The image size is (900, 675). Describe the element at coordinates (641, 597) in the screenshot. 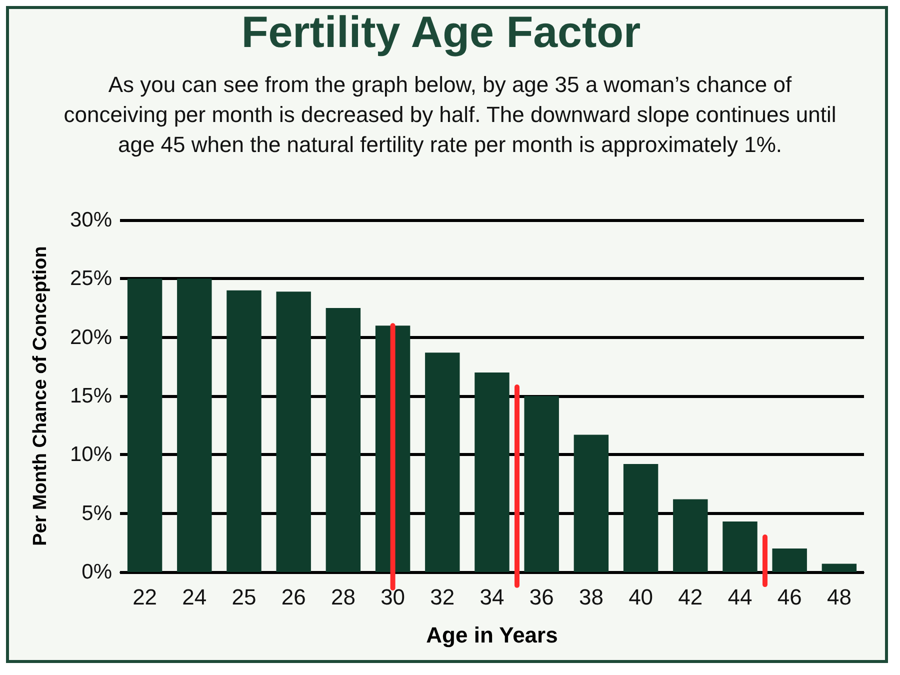

I see `x-tick-label: 40` at that location.